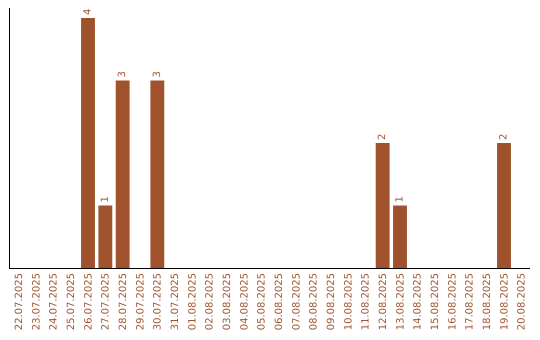 Image resolution: width=540 pixels, height=340 pixels. What do you see at coordinates (88, 11) in the screenshot?
I see `data-label: 4` at bounding box center [88, 11].